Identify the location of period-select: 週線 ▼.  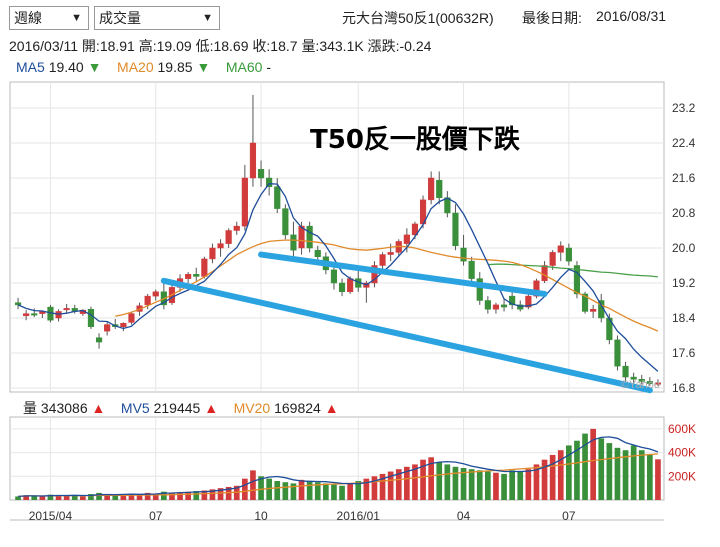
(49, 18).